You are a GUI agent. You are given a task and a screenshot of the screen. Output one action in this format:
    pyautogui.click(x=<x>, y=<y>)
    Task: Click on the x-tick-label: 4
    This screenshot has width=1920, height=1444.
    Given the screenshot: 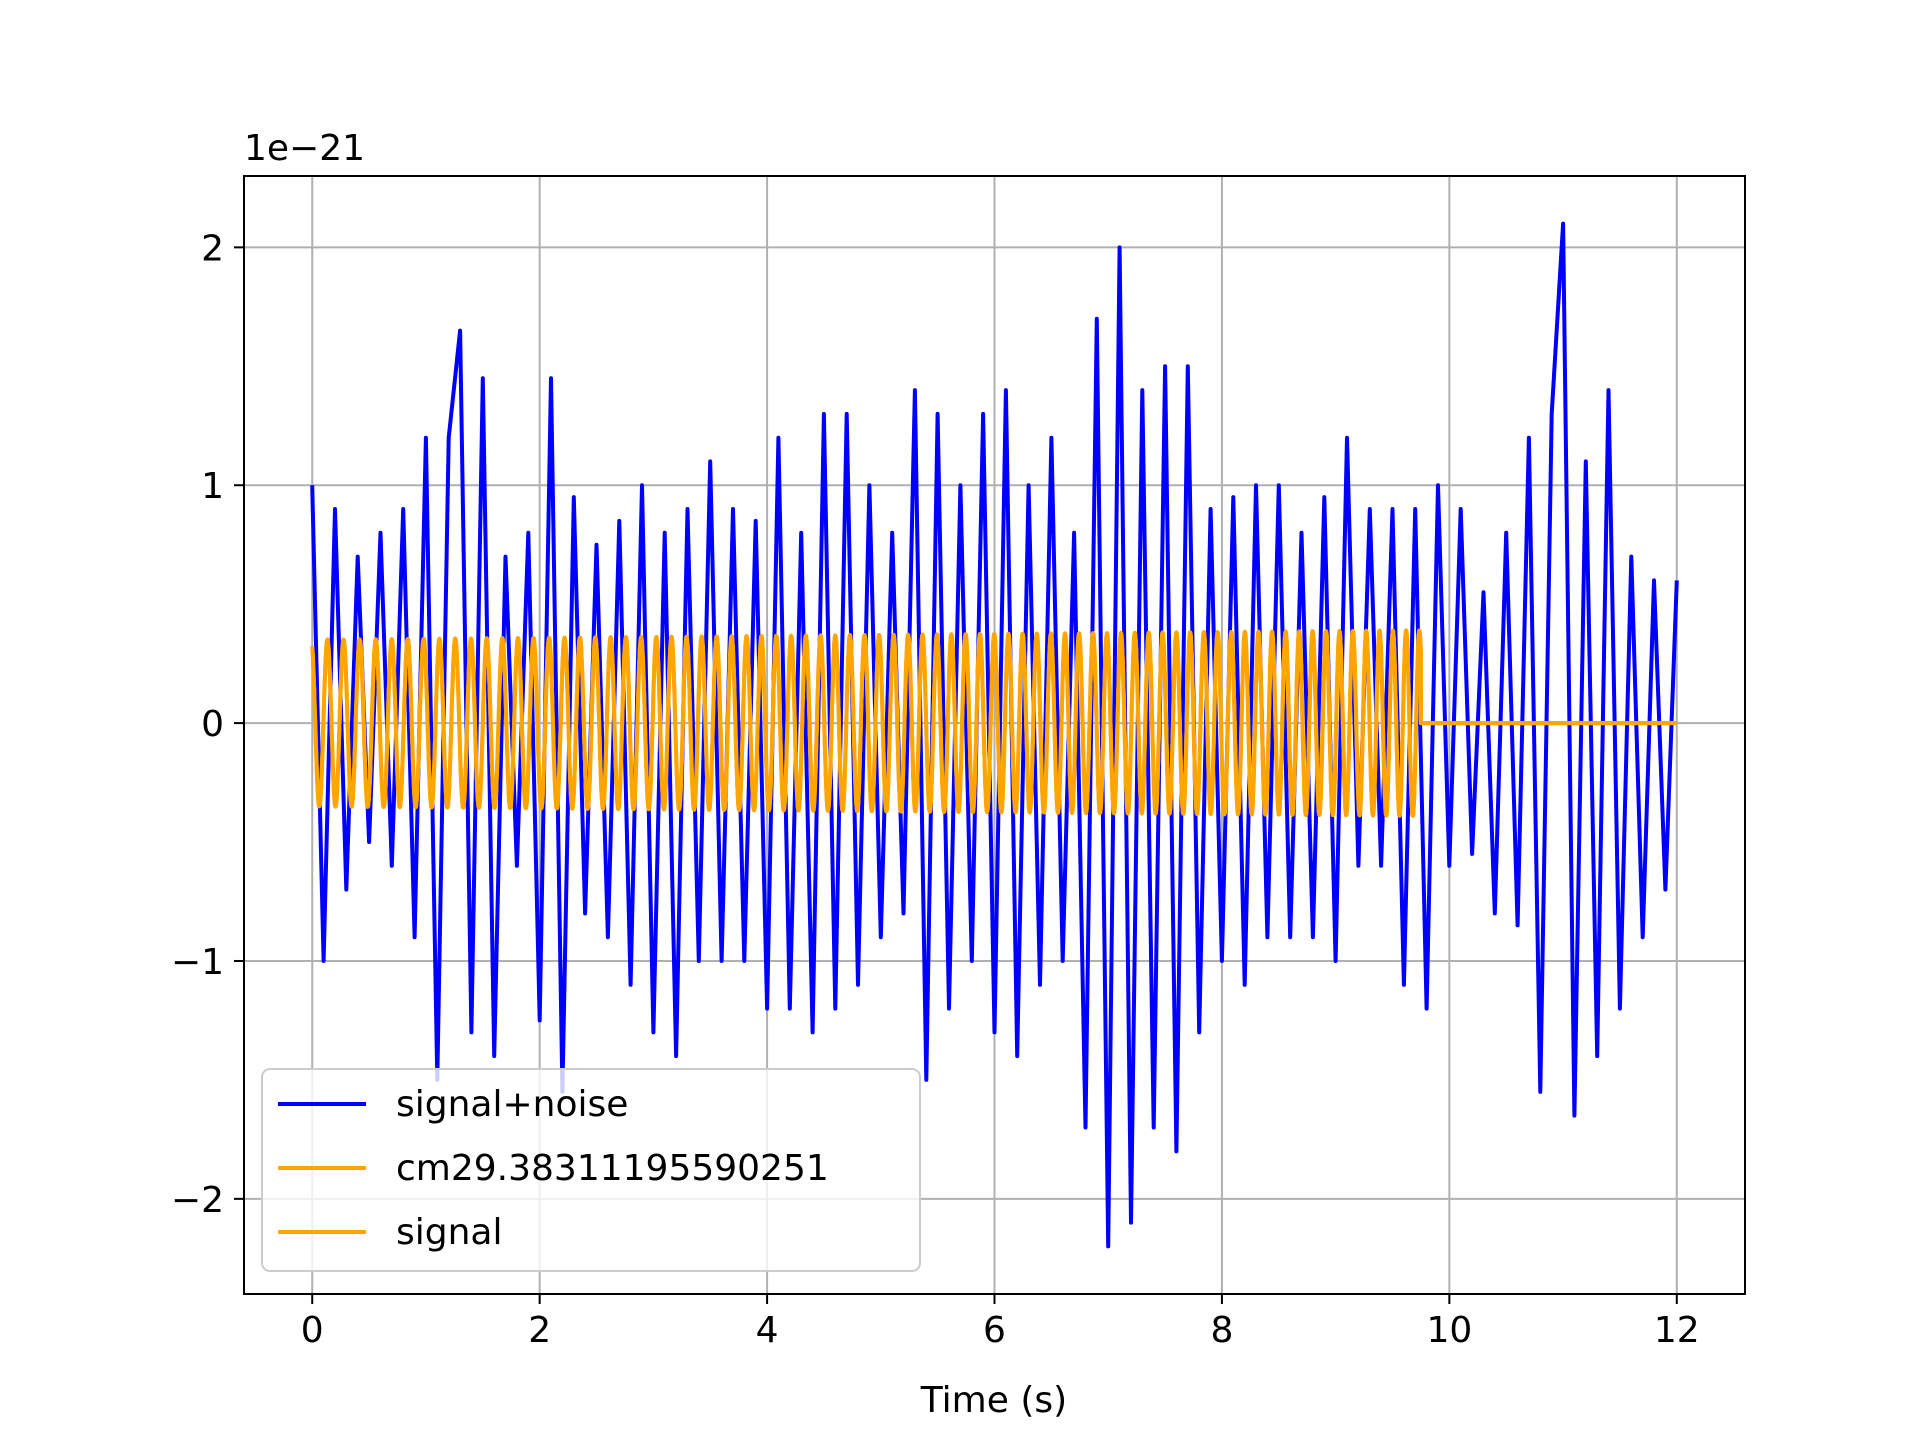 What is the action you would take?
    pyautogui.click(x=767, y=1330)
    